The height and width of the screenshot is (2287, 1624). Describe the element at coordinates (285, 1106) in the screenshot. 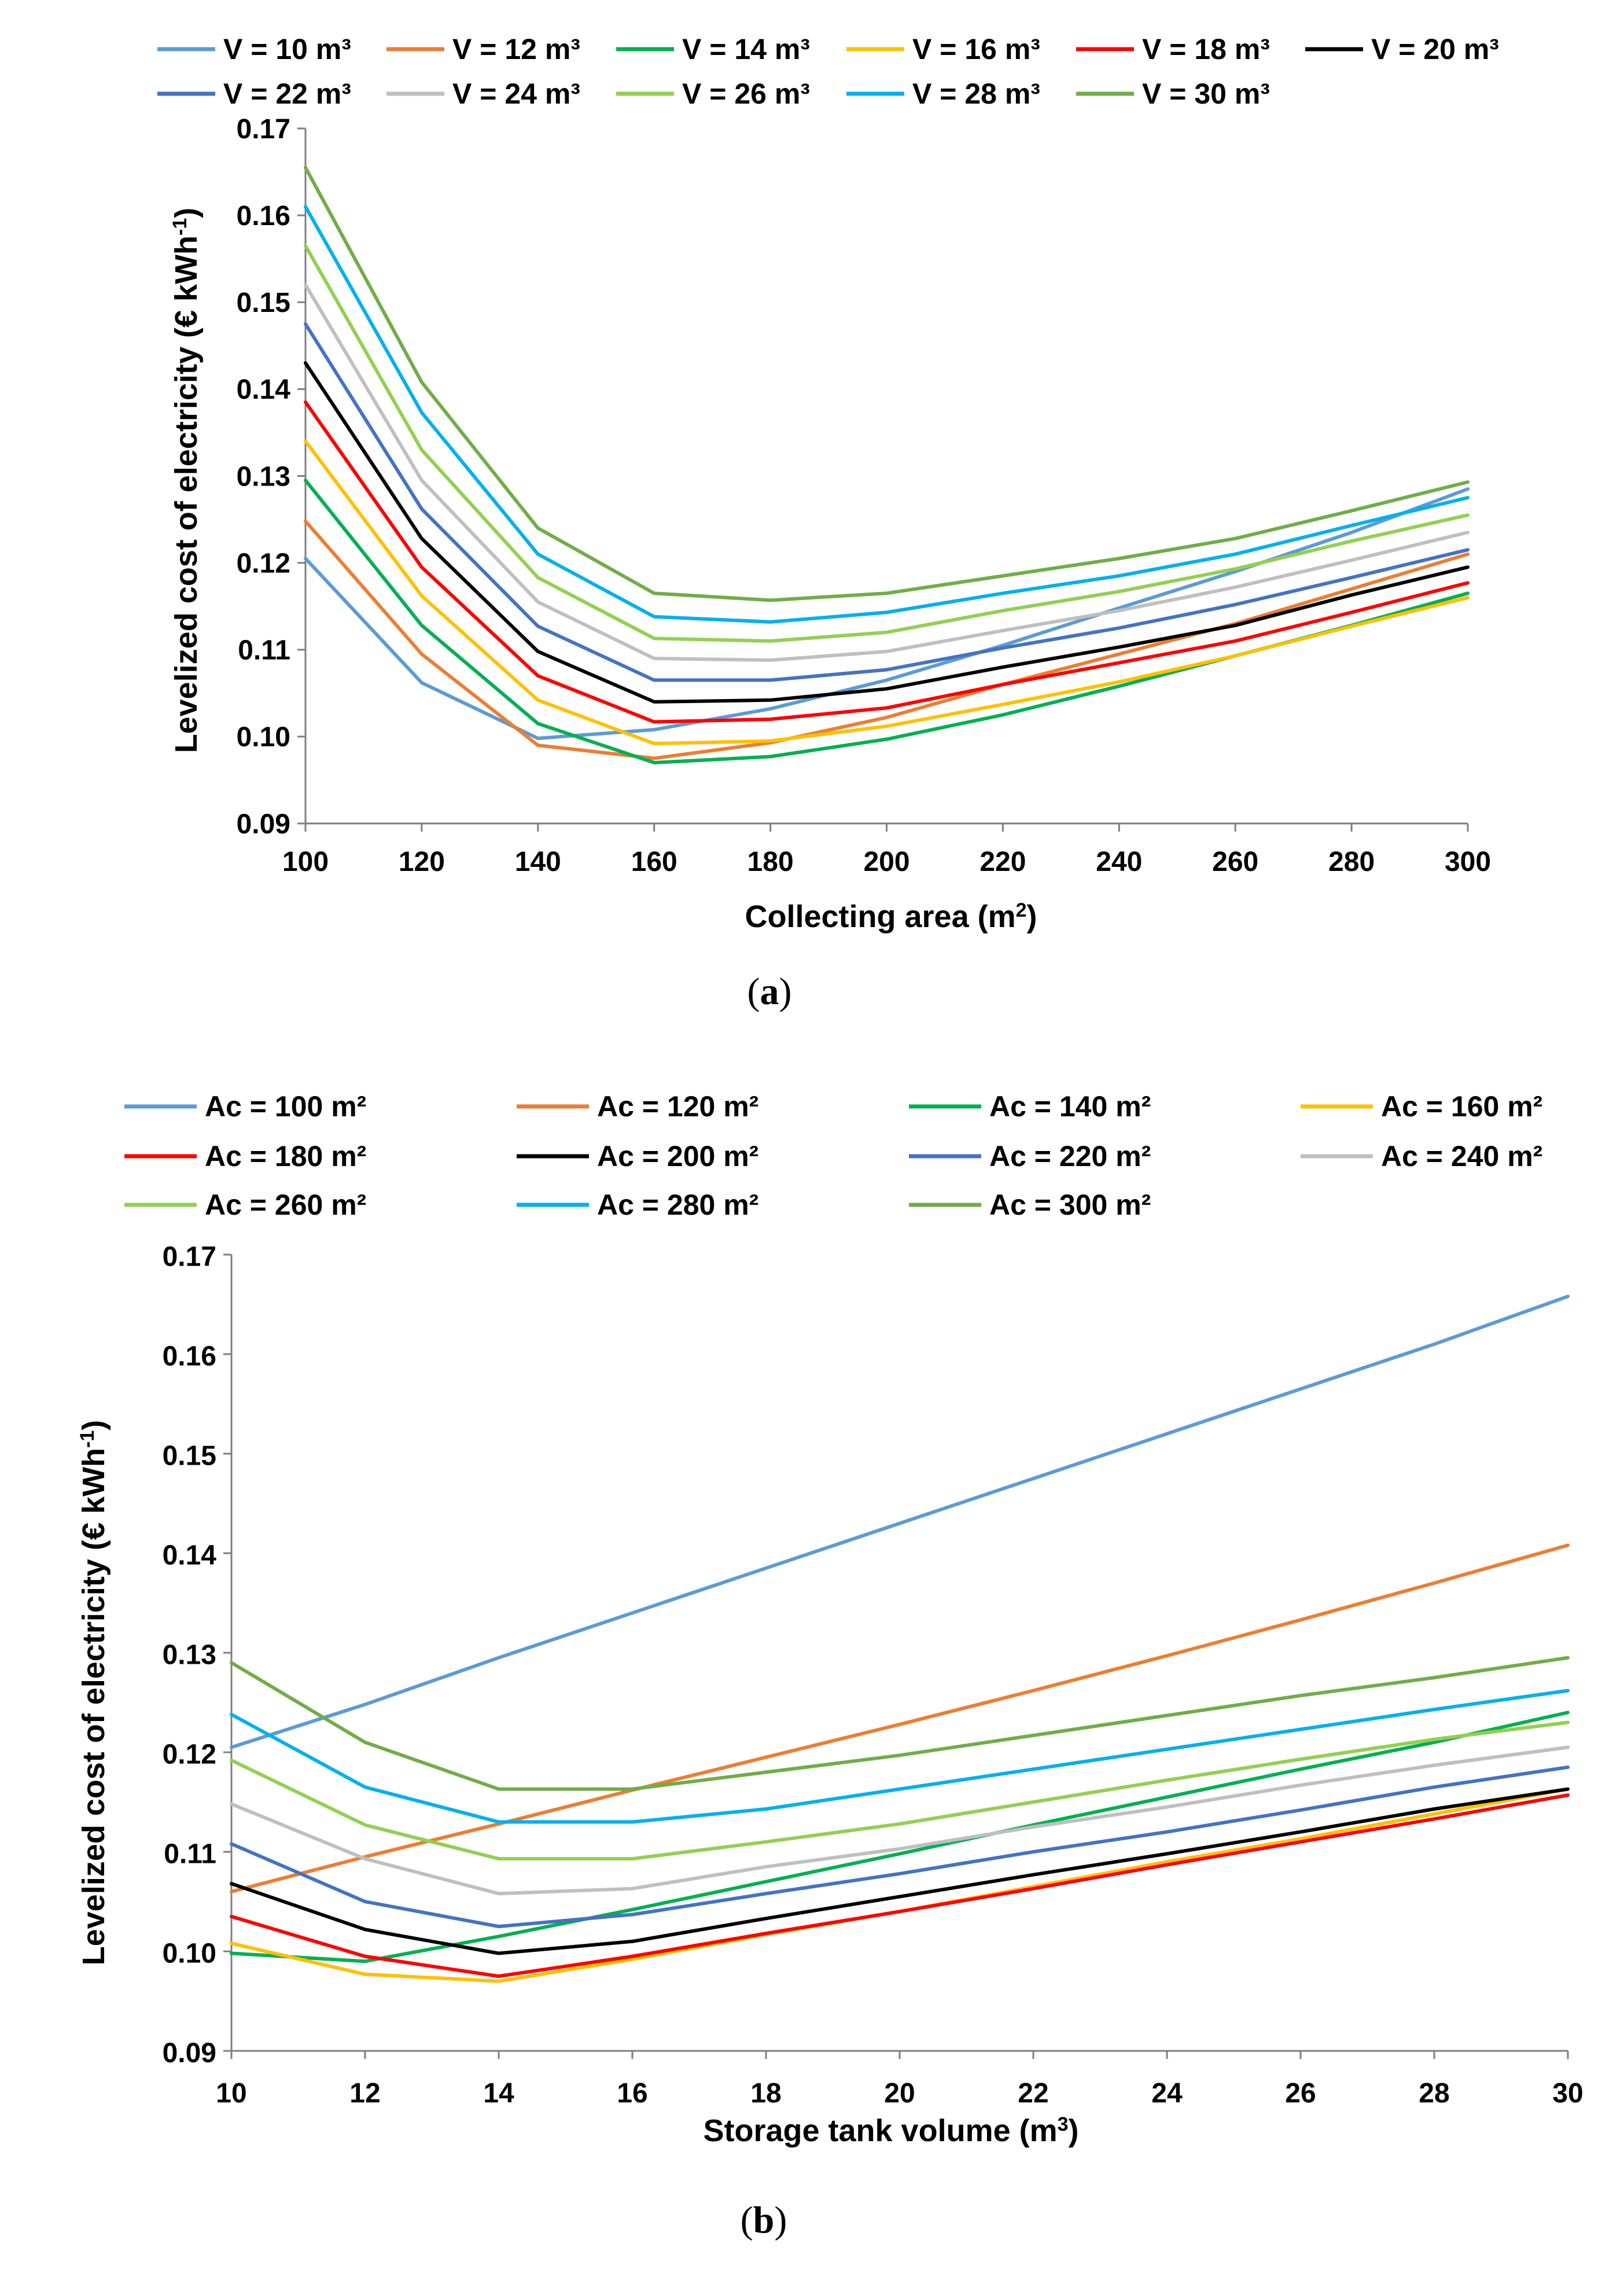

I see `legend-label: Ac = 100 m²` at that location.